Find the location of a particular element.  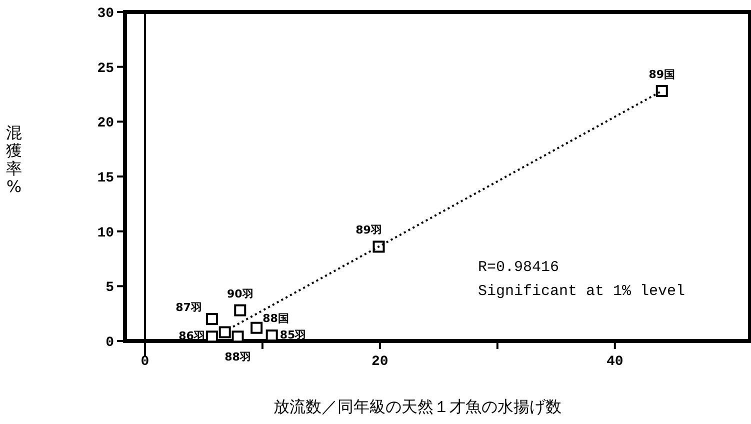

annotation: Significant at 1% level is located at coordinates (582, 291).